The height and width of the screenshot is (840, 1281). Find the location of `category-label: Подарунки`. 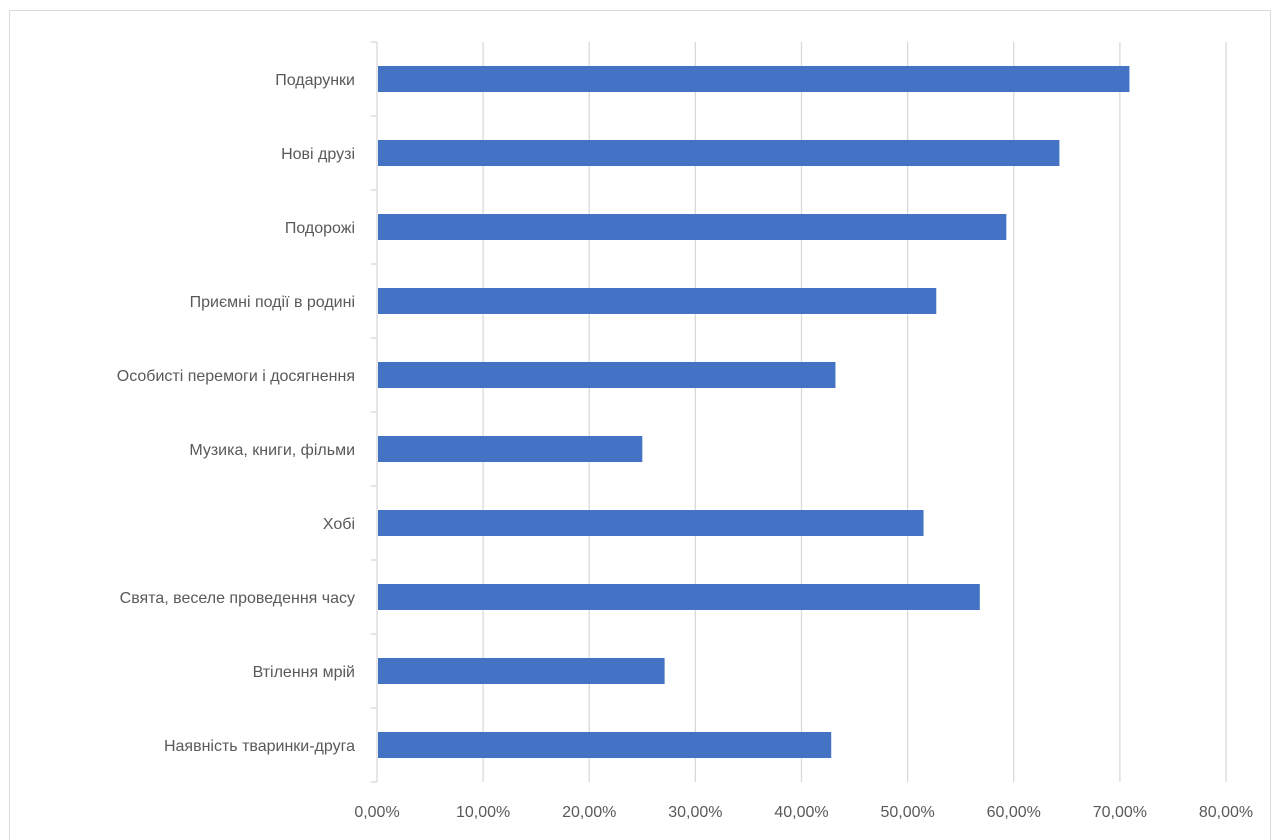

category-label: Подарунки is located at coordinates (315, 80).